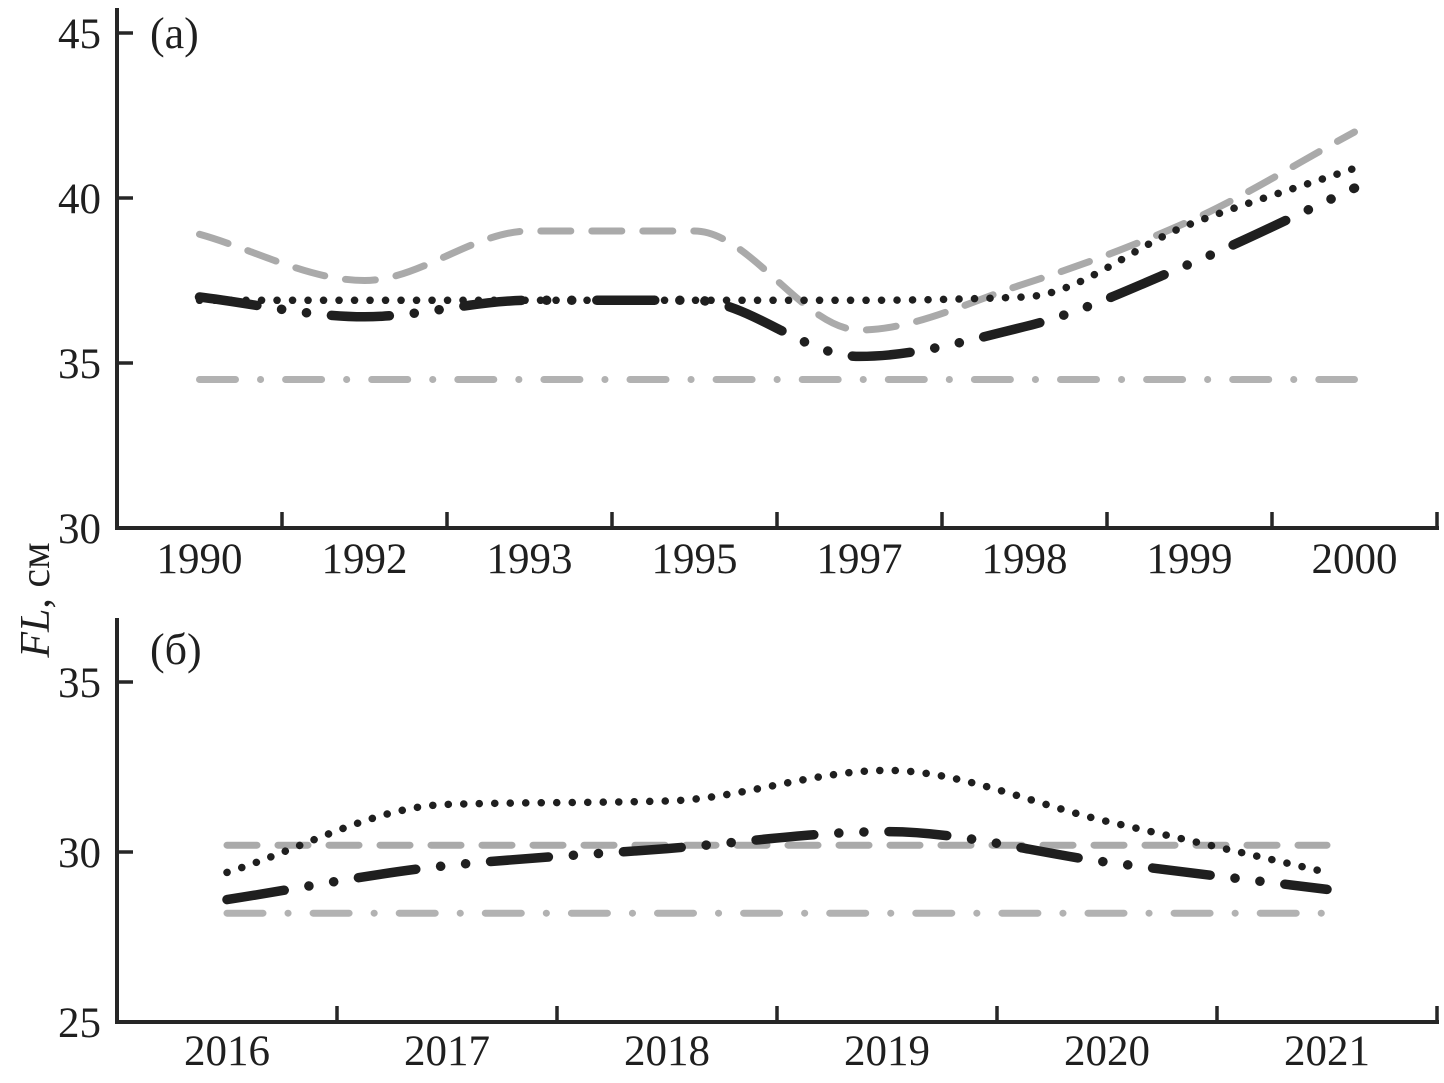 This screenshot has height=1083, width=1444. Describe the element at coordinates (887, 1051) in the screenshot. I see `panel-b-x-label-2019: 2019` at that location.